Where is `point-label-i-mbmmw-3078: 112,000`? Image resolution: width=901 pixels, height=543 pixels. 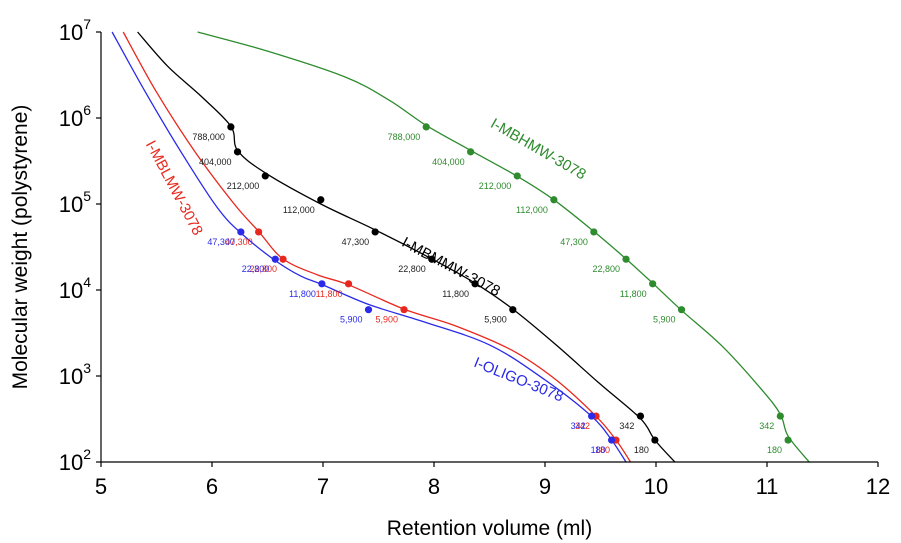 point-label-i-mbmmw-3078: 112,000 is located at coordinates (299, 210).